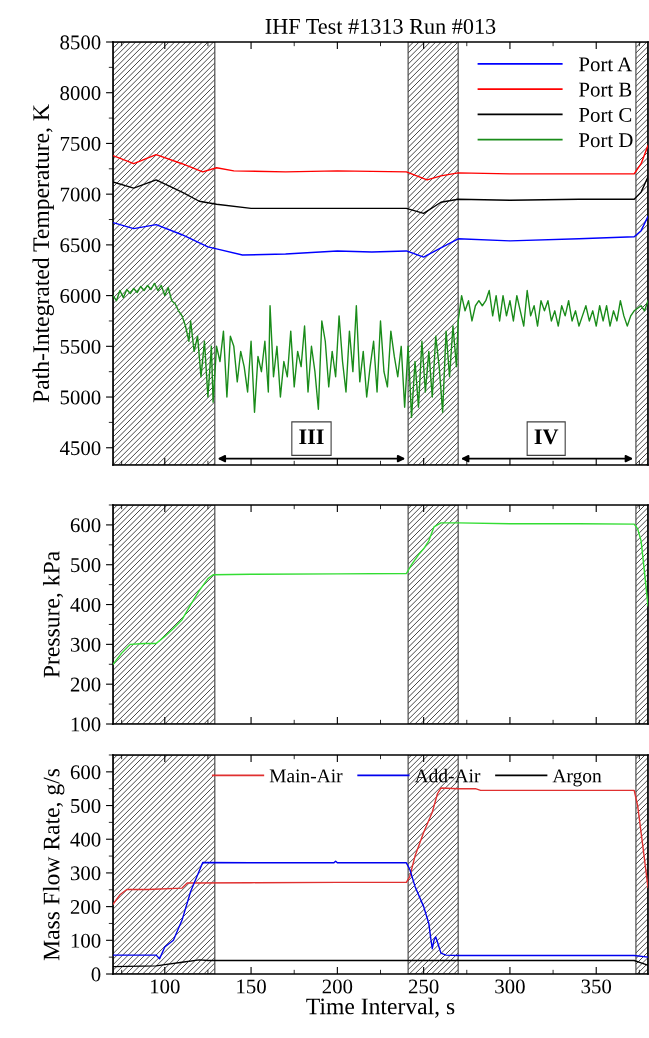  What do you see at coordinates (606, 64) in the screenshot?
I see `legend-label: Port A` at bounding box center [606, 64].